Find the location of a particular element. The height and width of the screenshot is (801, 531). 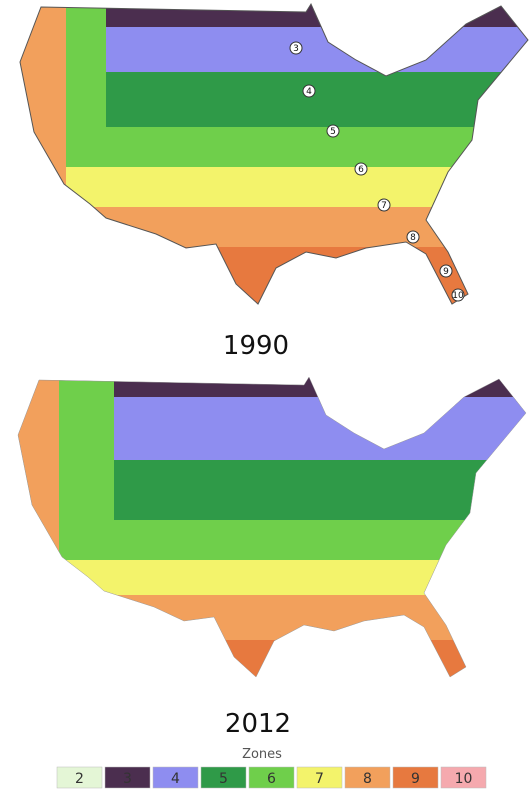

zone-marker-label: 10 is located at coordinates (458, 296).